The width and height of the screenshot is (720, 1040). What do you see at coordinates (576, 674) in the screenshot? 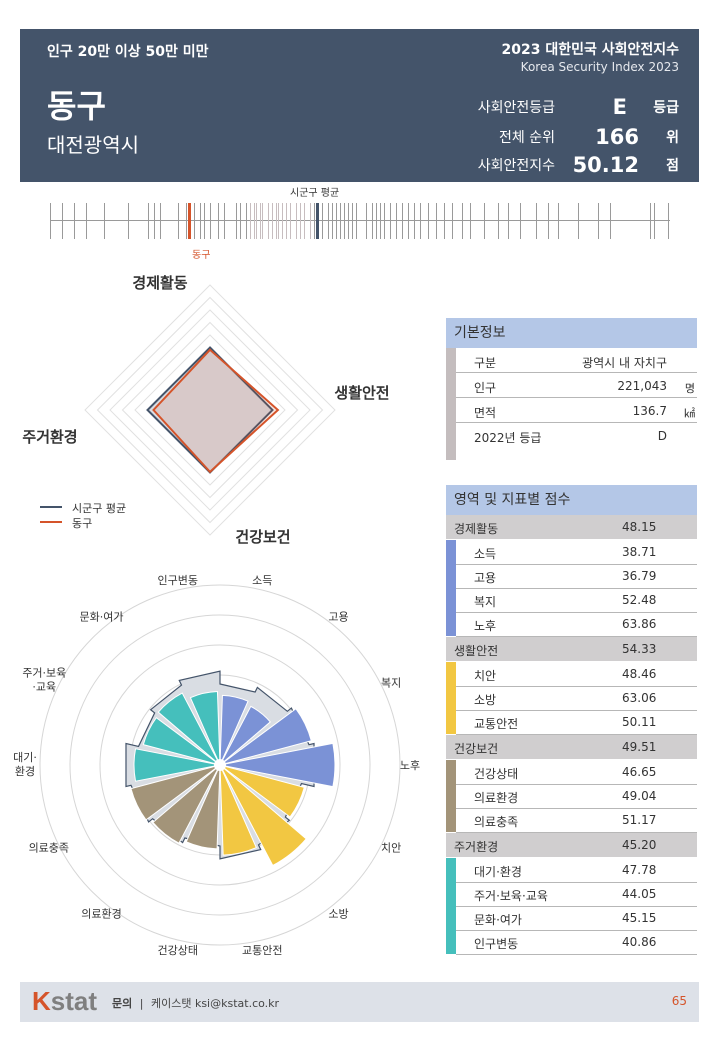
I see `score-item-row: 치안 48.46` at bounding box center [576, 674].